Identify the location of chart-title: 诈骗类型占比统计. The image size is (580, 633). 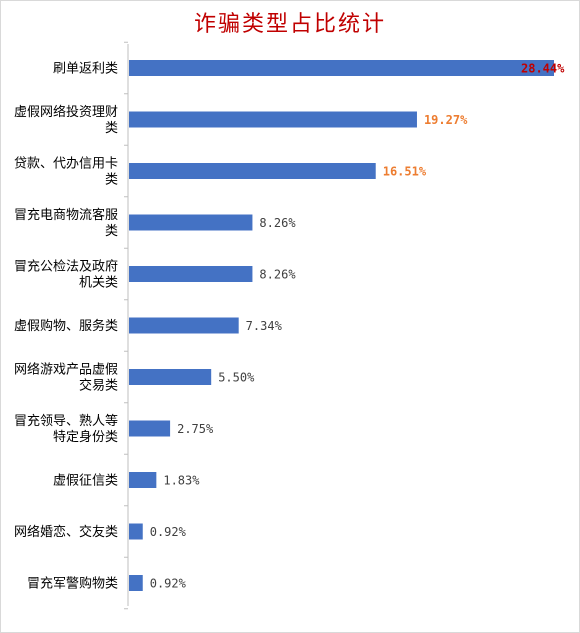
(289, 24).